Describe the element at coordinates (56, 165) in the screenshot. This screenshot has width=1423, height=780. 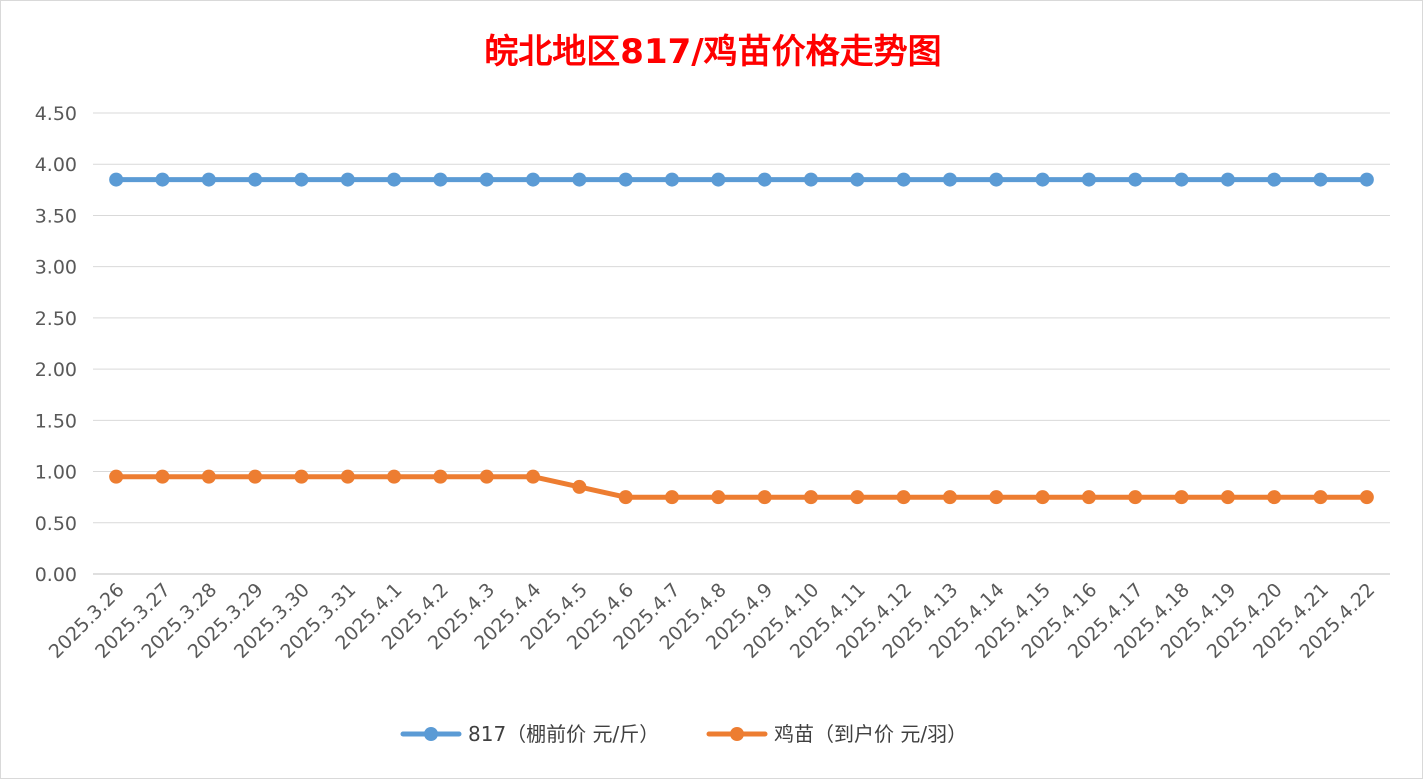
I see `y-tick-label: 4.00` at that location.